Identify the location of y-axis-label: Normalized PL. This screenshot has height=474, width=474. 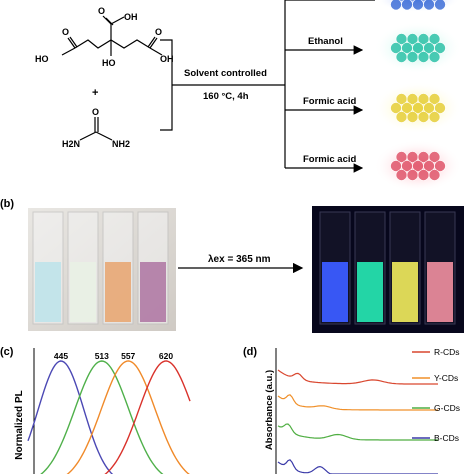
(19, 424).